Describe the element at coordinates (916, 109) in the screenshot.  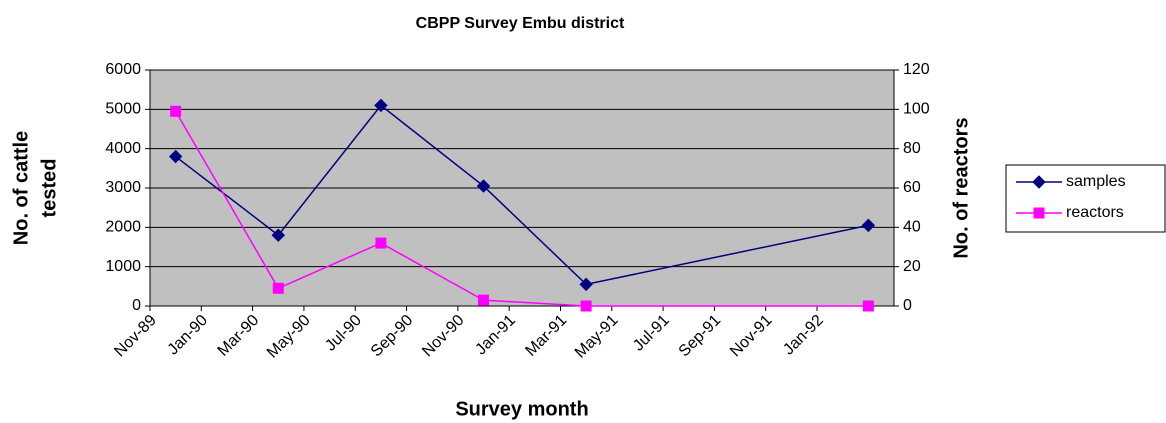
I see `y2-tick-label: 100` at that location.